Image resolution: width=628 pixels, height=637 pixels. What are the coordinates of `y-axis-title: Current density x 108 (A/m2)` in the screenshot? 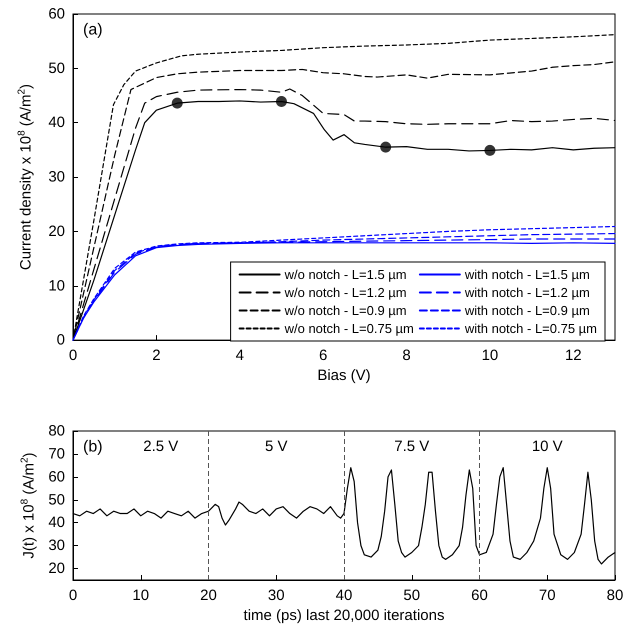 It's located at (25, 177).